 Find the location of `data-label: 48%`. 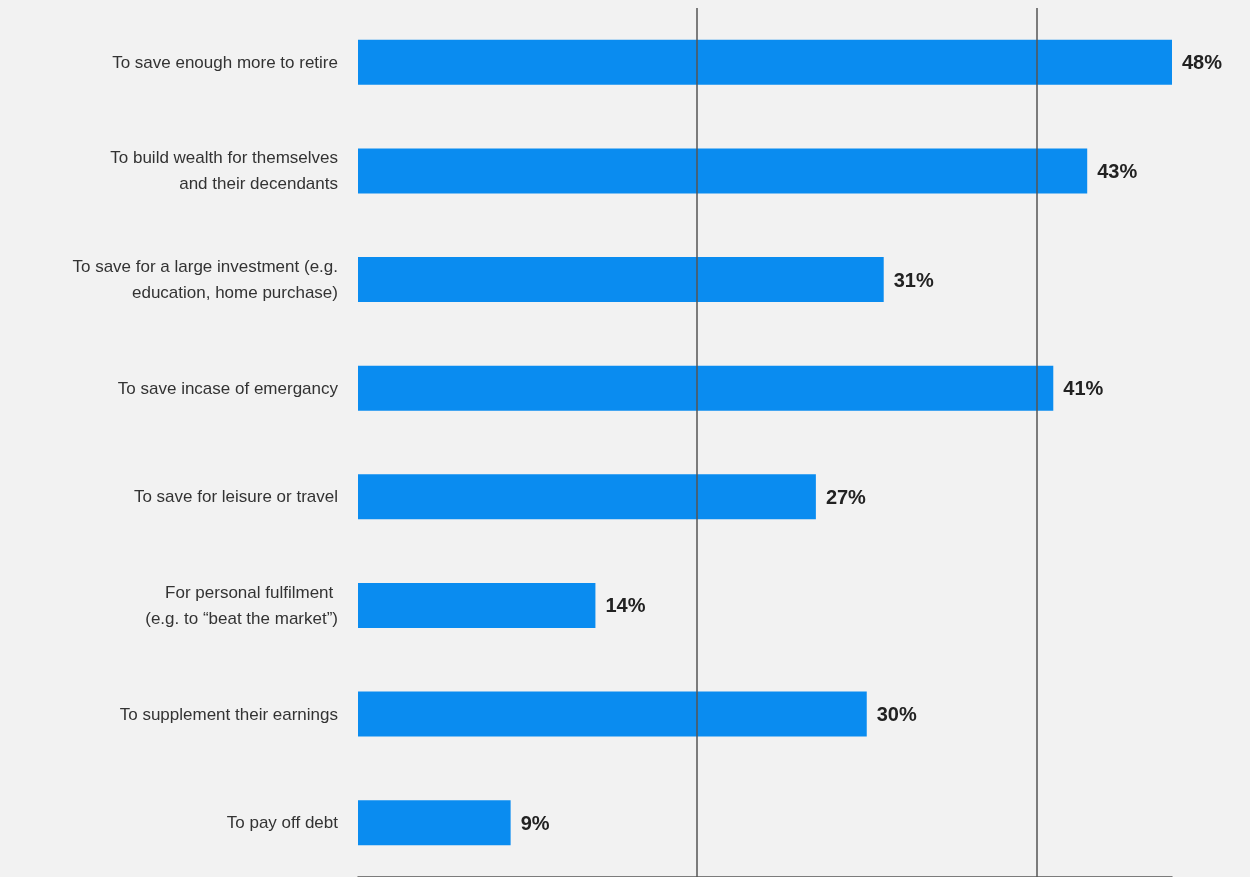

data-label: 48% is located at coordinates (1202, 62).